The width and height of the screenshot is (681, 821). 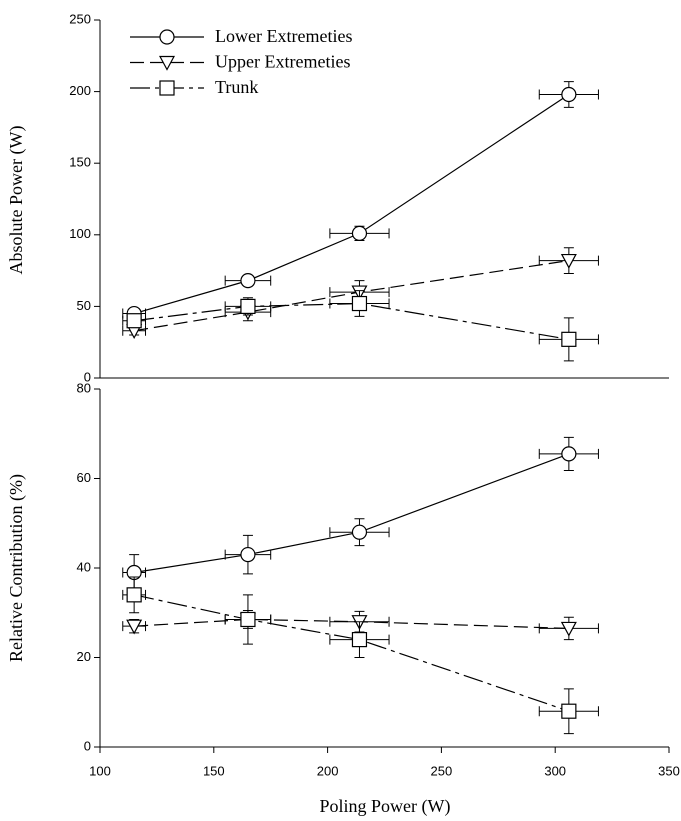 I want to click on x-tick-label: 200, so click(x=328, y=770).